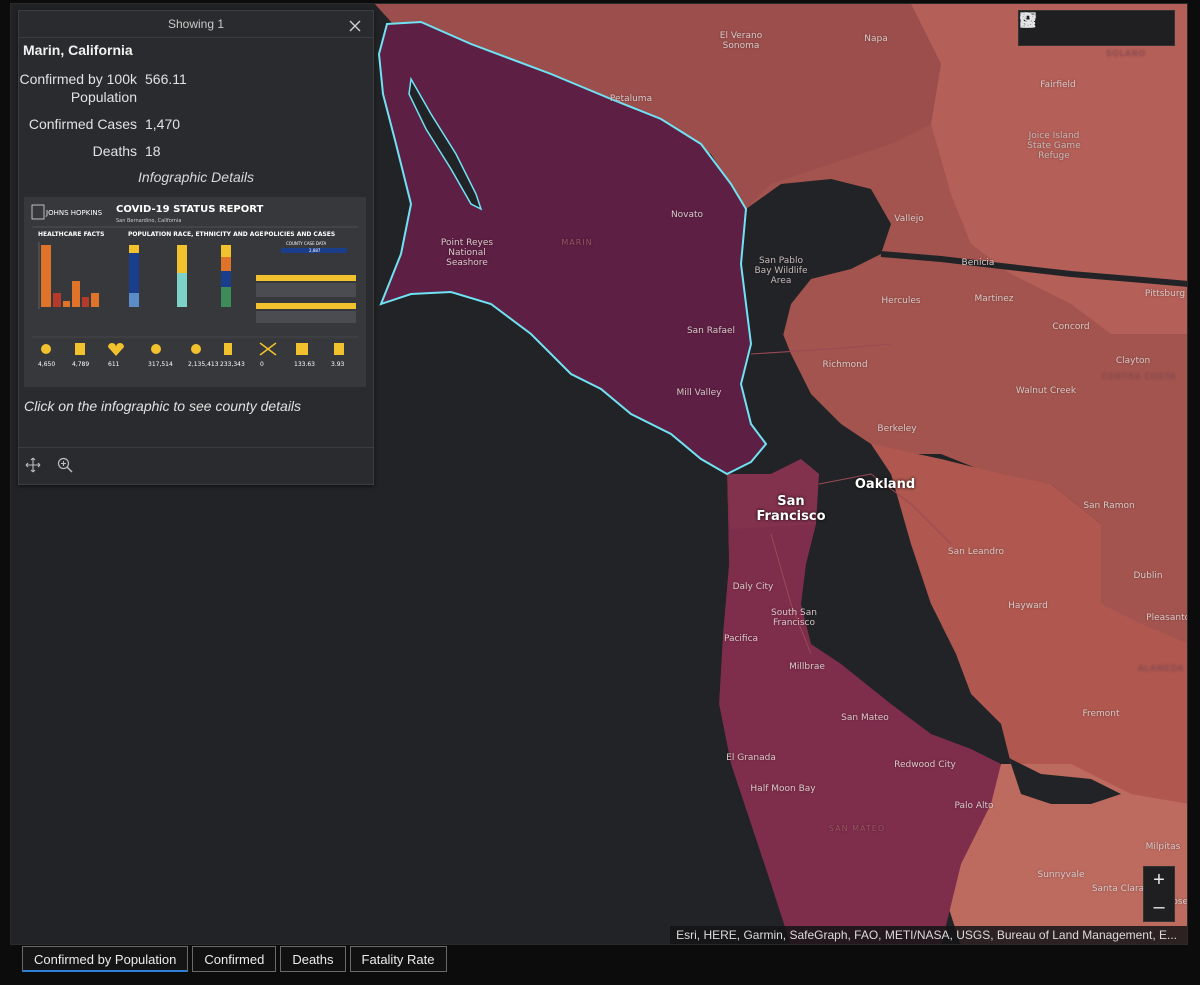 This screenshot has width=1200, height=985. What do you see at coordinates (909, 219) in the screenshot?
I see `map-label: Vallejo` at bounding box center [909, 219].